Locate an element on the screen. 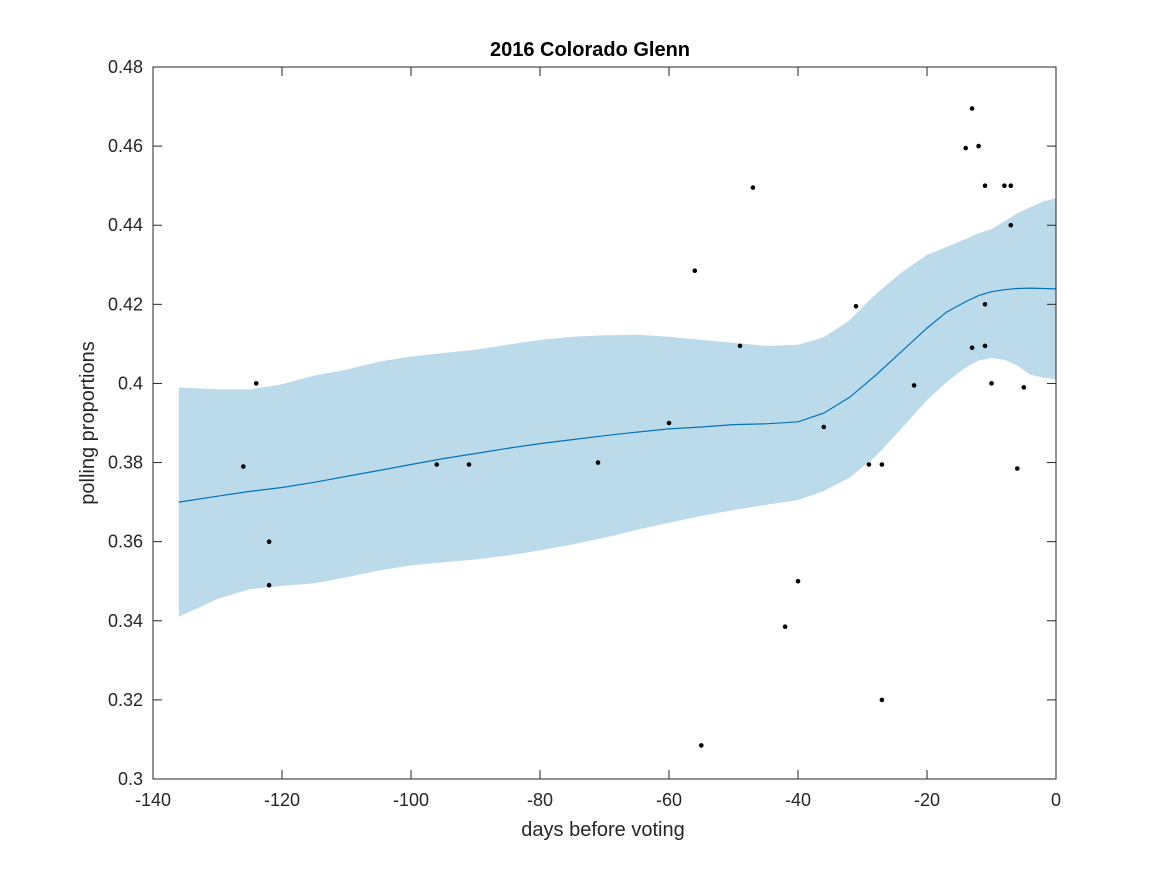 Image resolution: width=1167 pixels, height=875 pixels. y-tick-label: 0.36 is located at coordinates (125, 542).